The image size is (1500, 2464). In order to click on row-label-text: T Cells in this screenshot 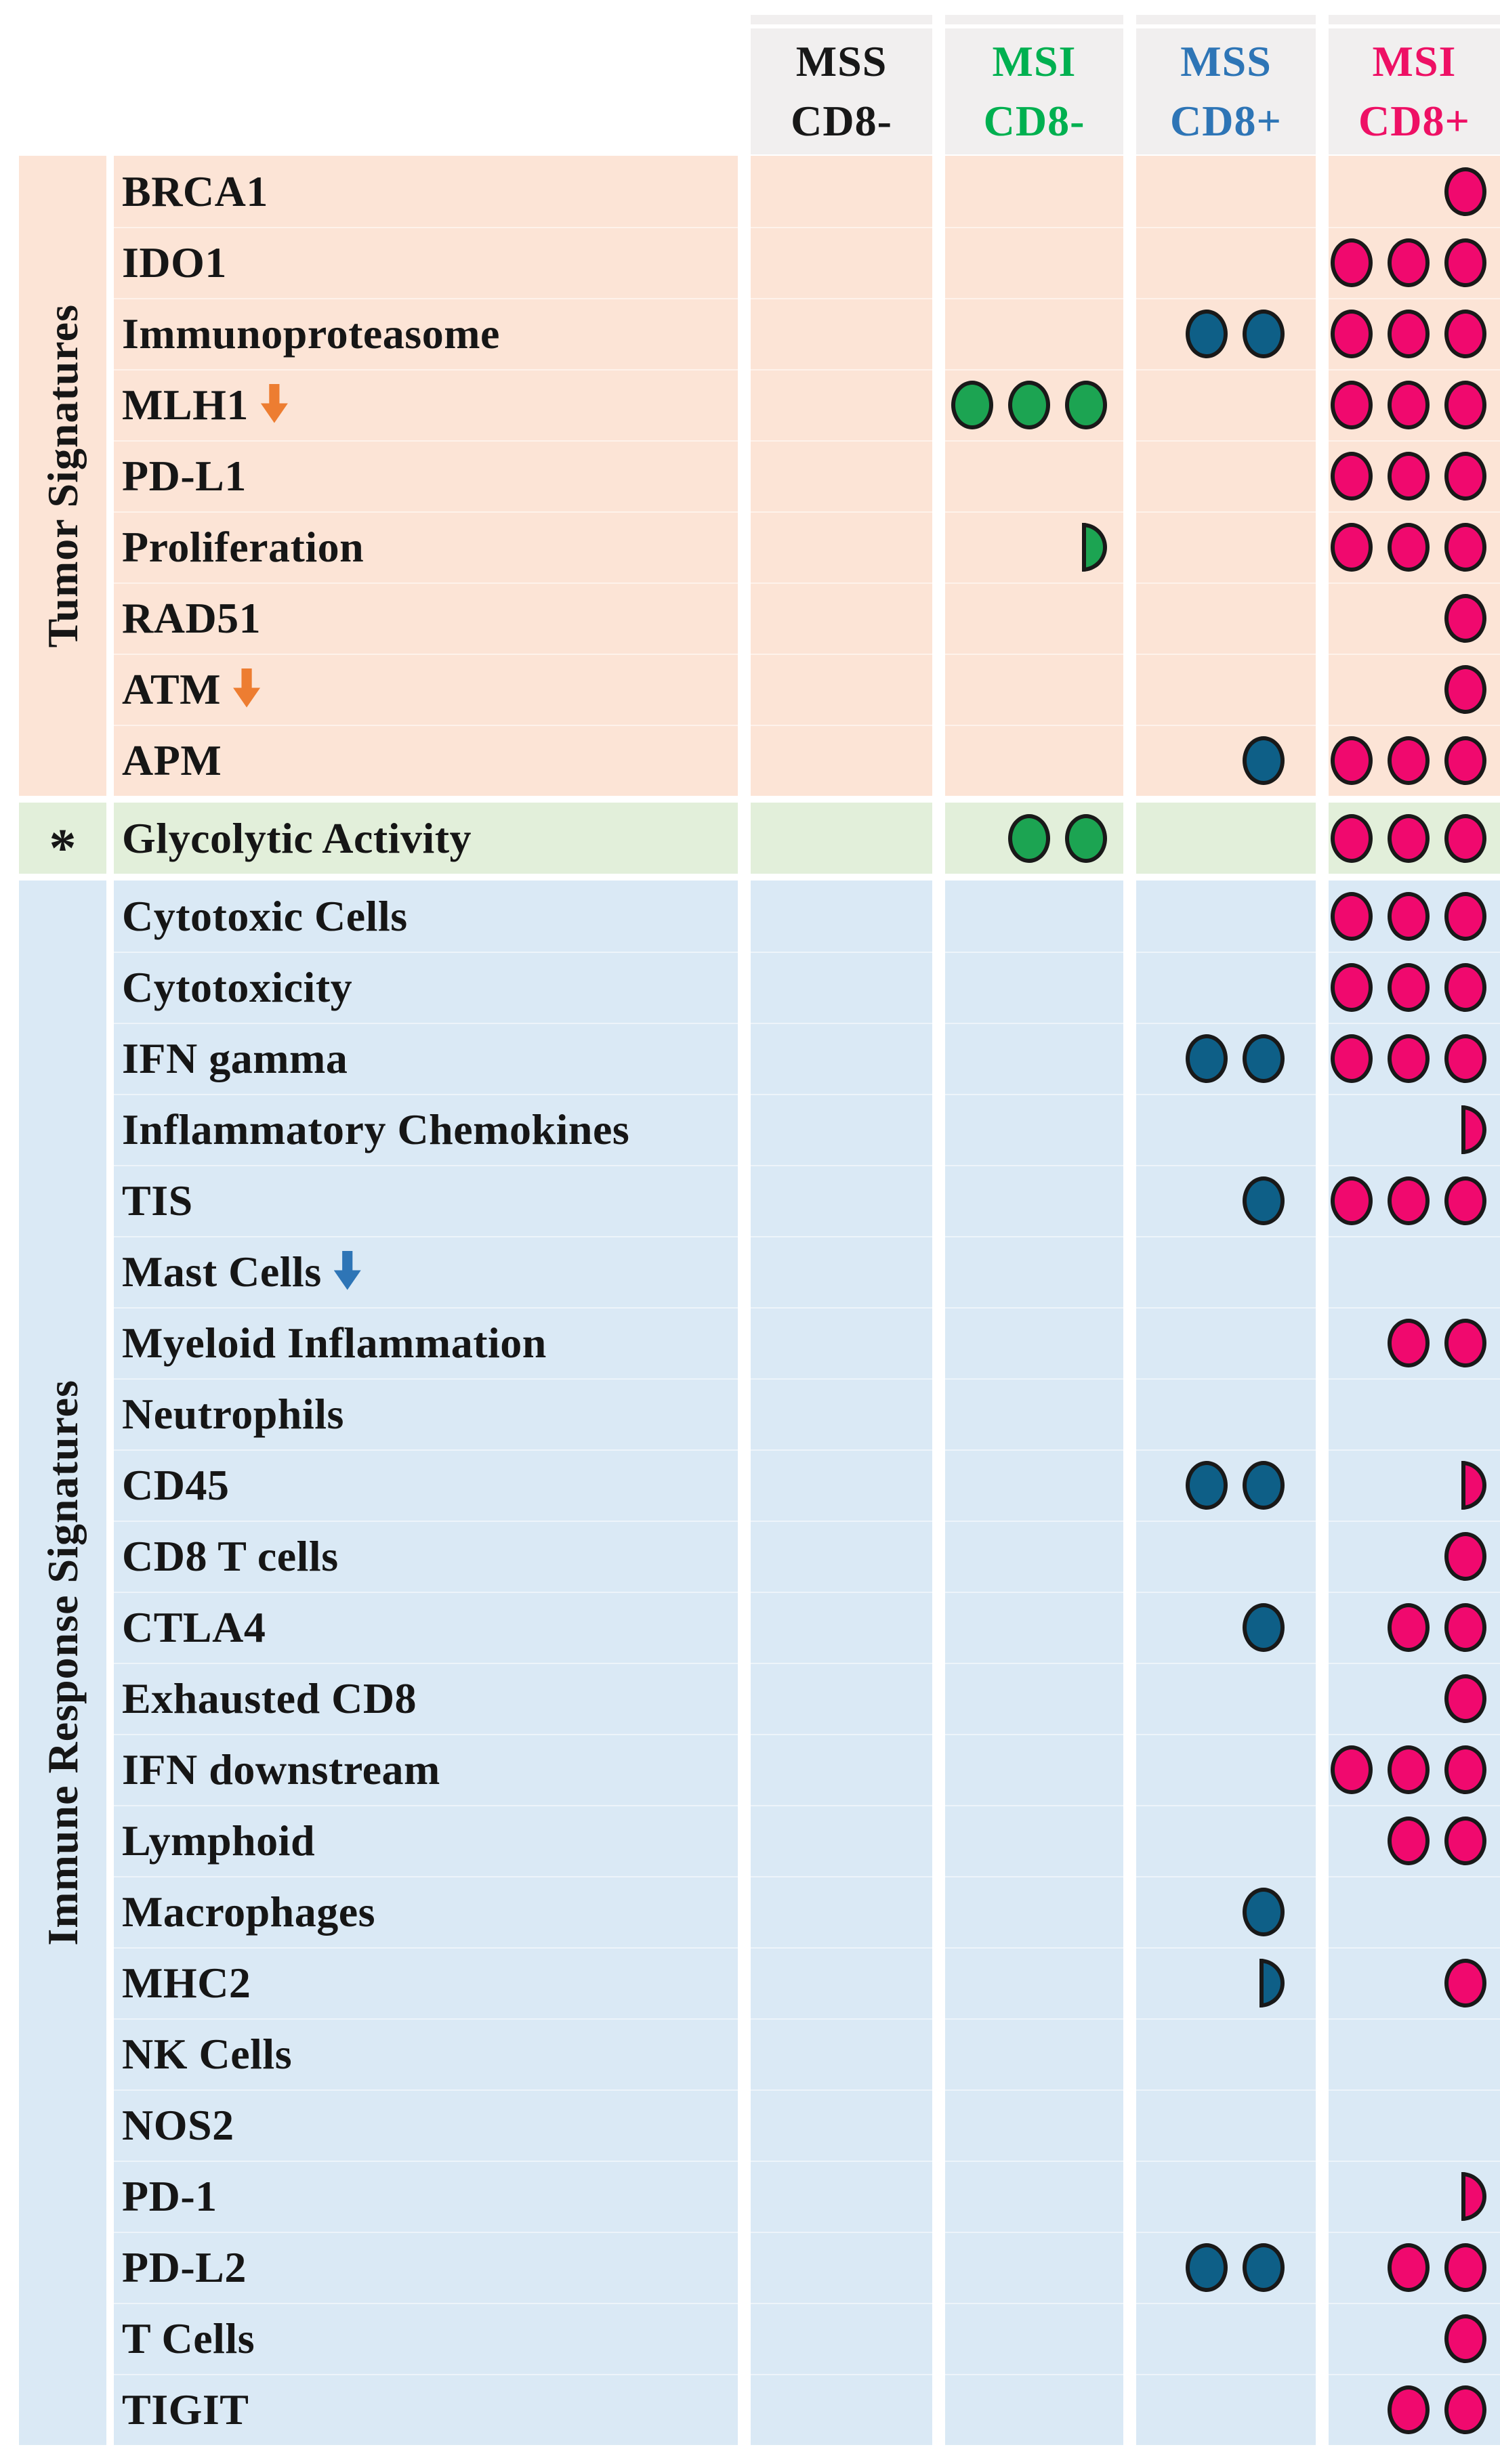, I will do `click(188, 2338)`.